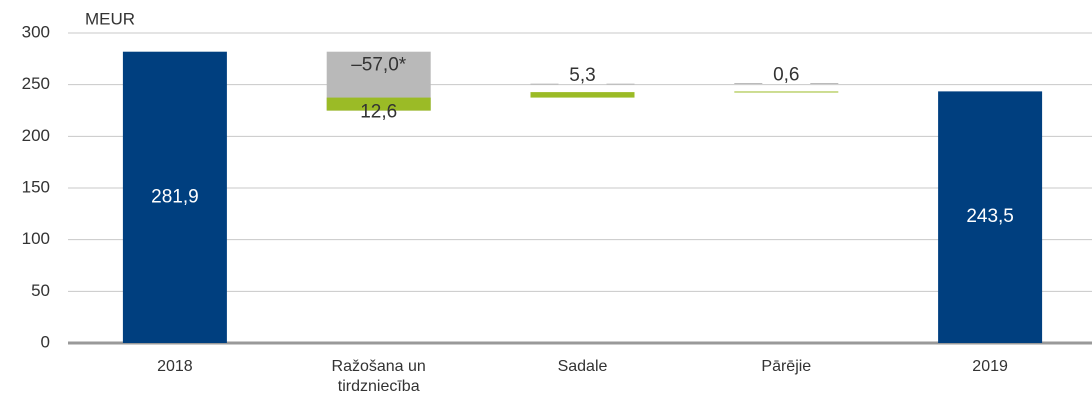  I want to click on x-tick-label: 2019, so click(990, 366).